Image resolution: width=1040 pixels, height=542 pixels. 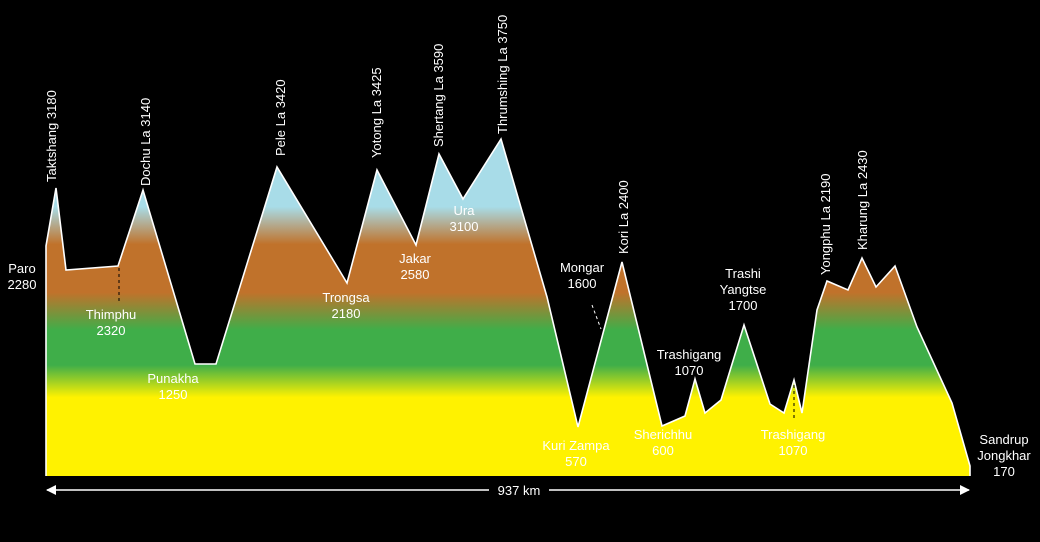 I want to click on place-label-line: Taktshang 3180, so click(x=51, y=136).